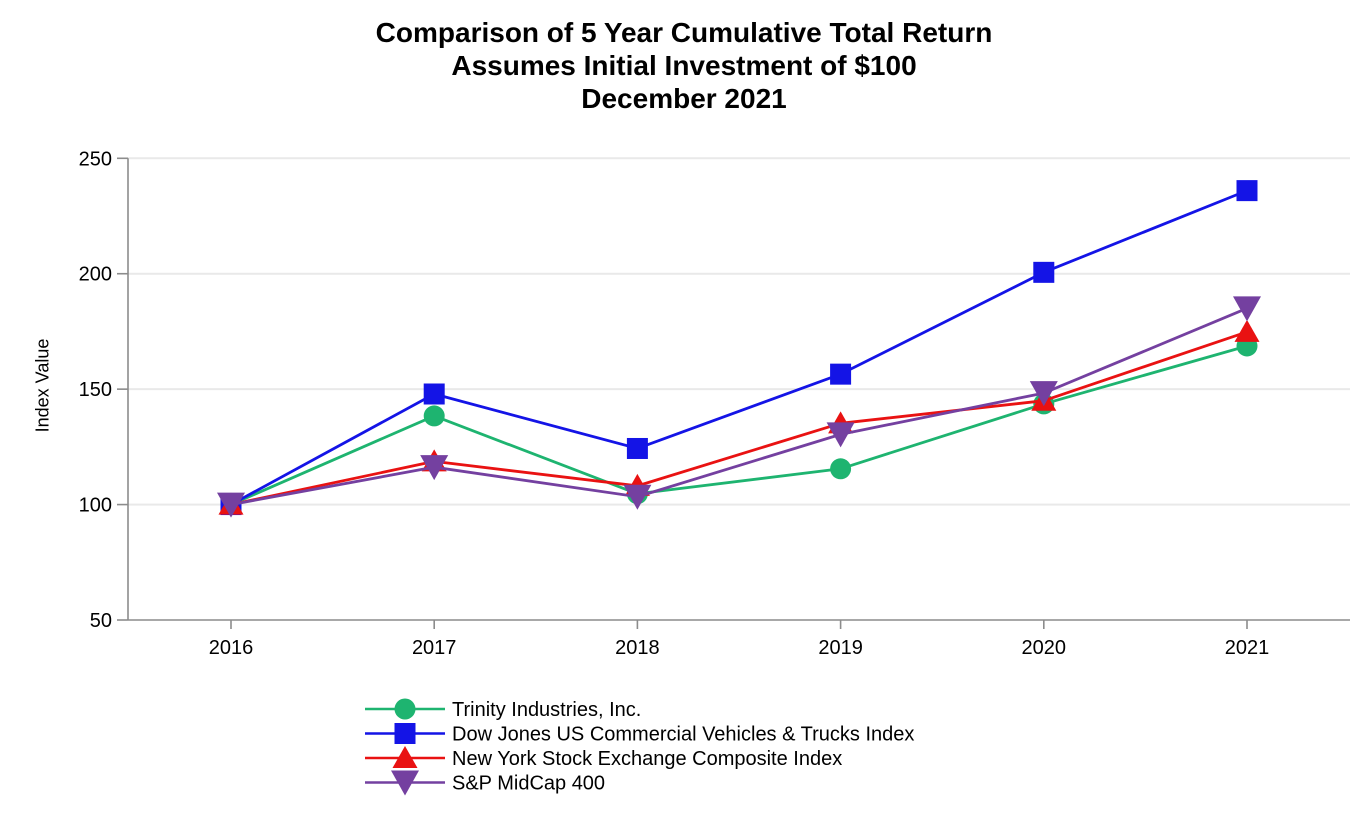 The width and height of the screenshot is (1368, 820). I want to click on x-tick-label: 2020, so click(1044, 648).